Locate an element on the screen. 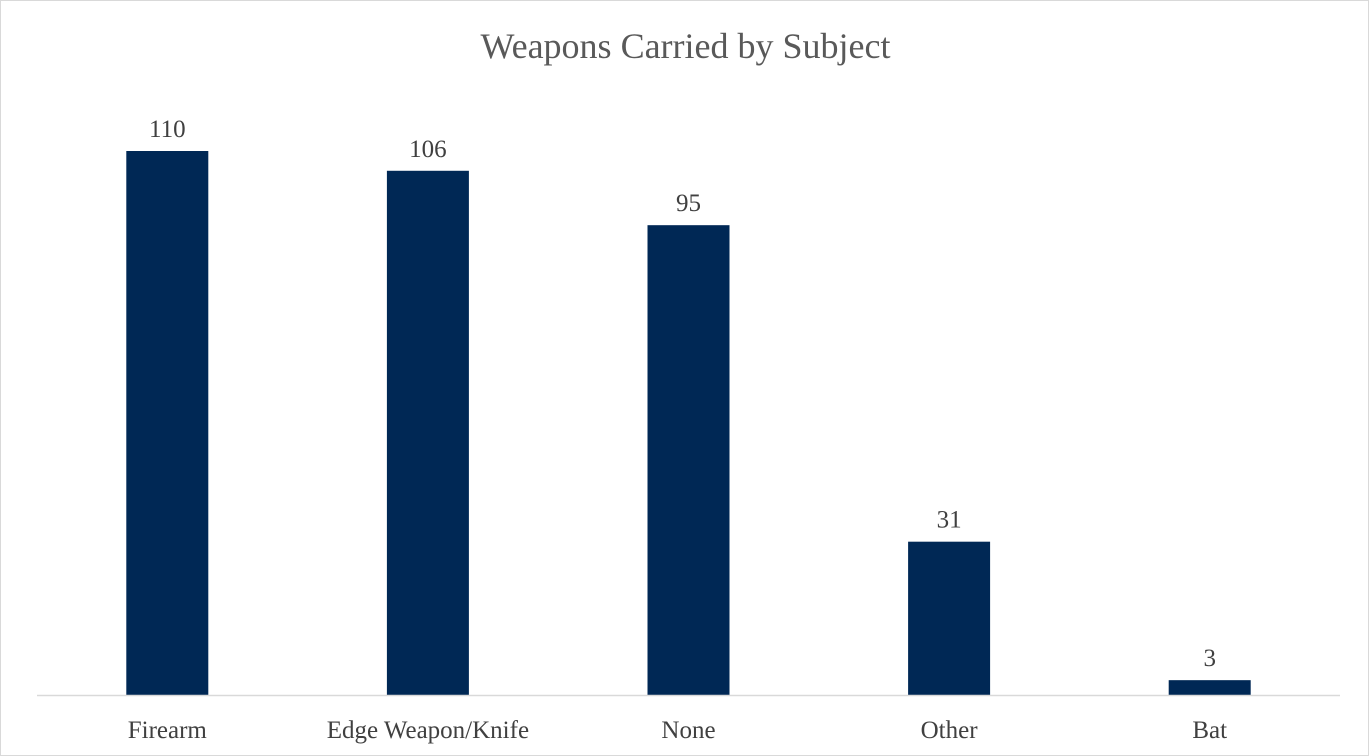 The width and height of the screenshot is (1369, 756). tick-labels-group: Firearm Edge Weapon/Knife None Other Bat is located at coordinates (677, 730).